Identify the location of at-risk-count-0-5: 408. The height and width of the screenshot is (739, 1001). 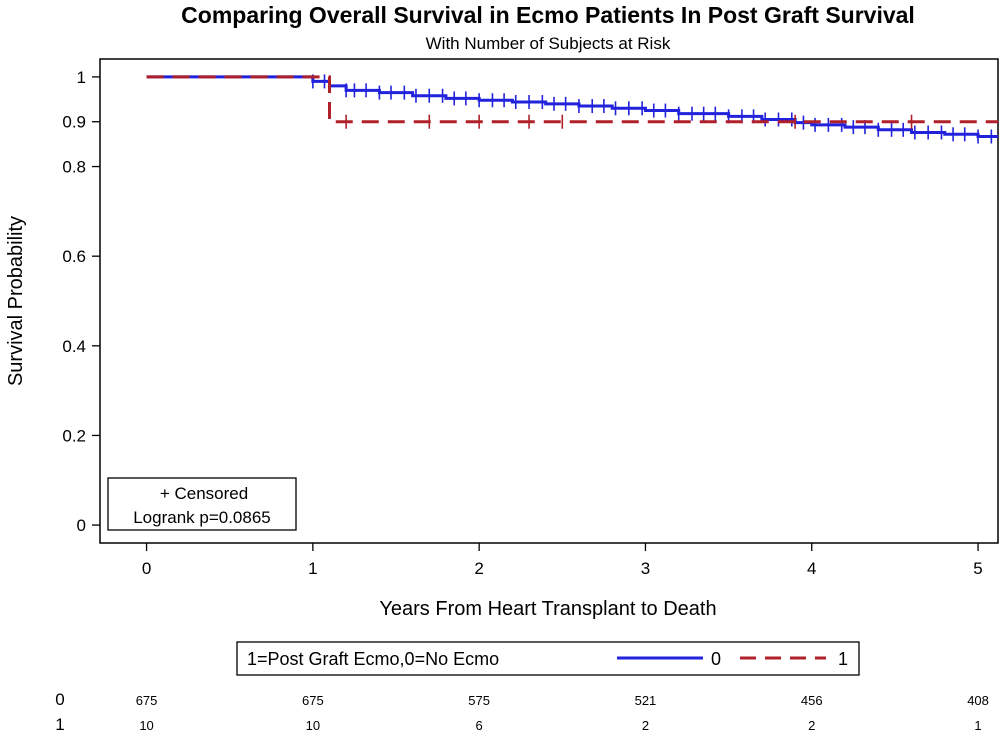
(978, 700).